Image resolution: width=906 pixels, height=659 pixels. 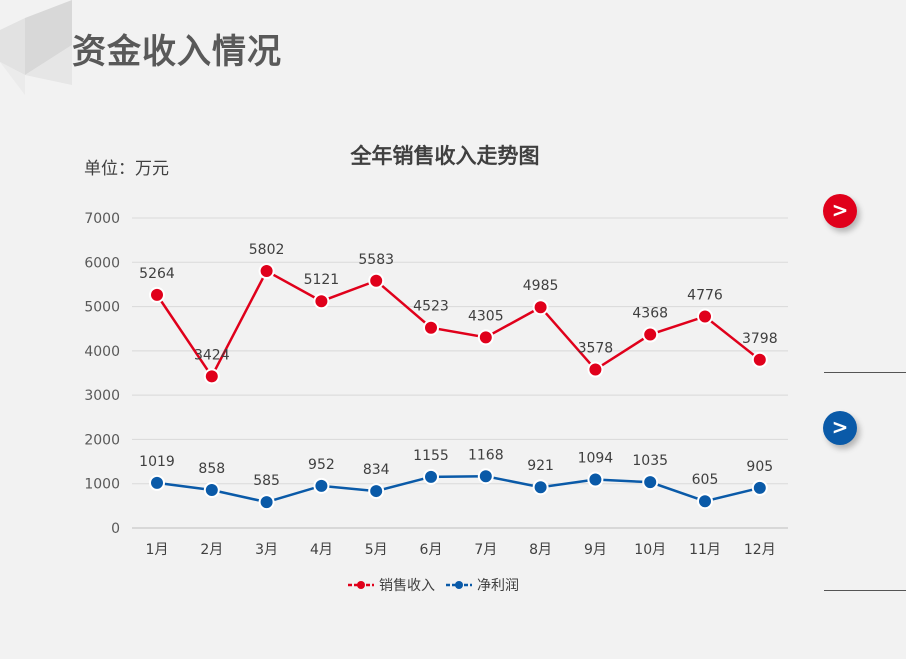 I want to click on y-tick-label: 3000, so click(x=102, y=396).